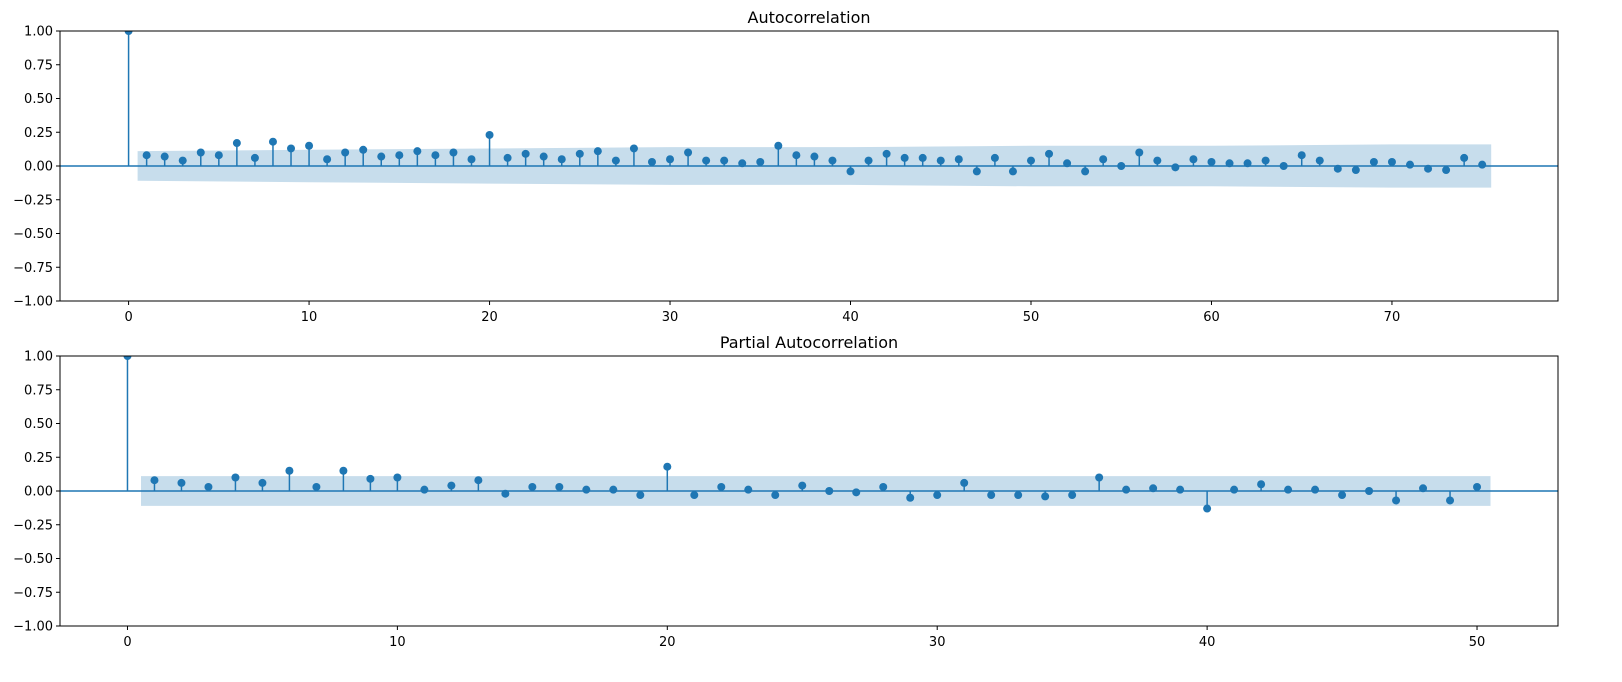 This screenshot has width=1622, height=682. Describe the element at coordinates (33, 593) in the screenshot. I see `y-tick-label: −0.75` at that location.